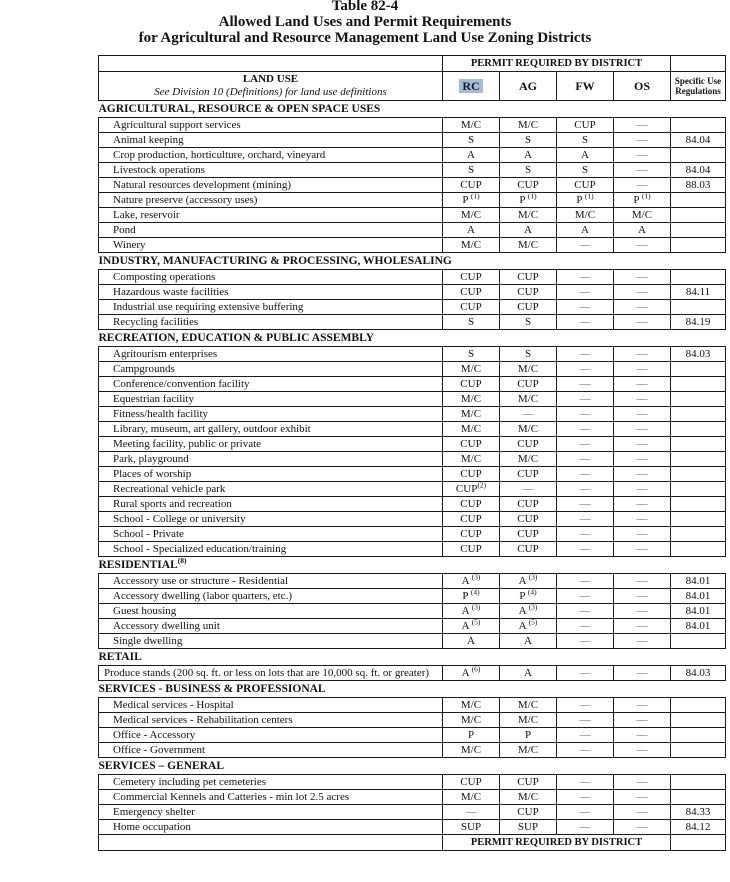  I want to click on table-row: Livestock operations S S S —84.04, so click(412, 170).